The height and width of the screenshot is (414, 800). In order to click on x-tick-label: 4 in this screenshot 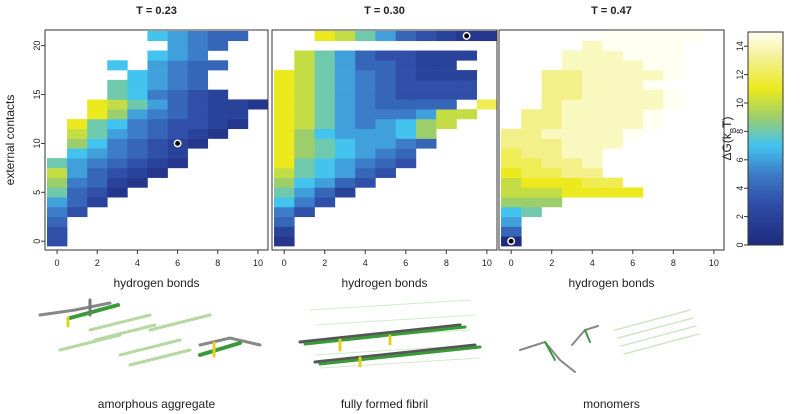, I will do `click(592, 263)`.